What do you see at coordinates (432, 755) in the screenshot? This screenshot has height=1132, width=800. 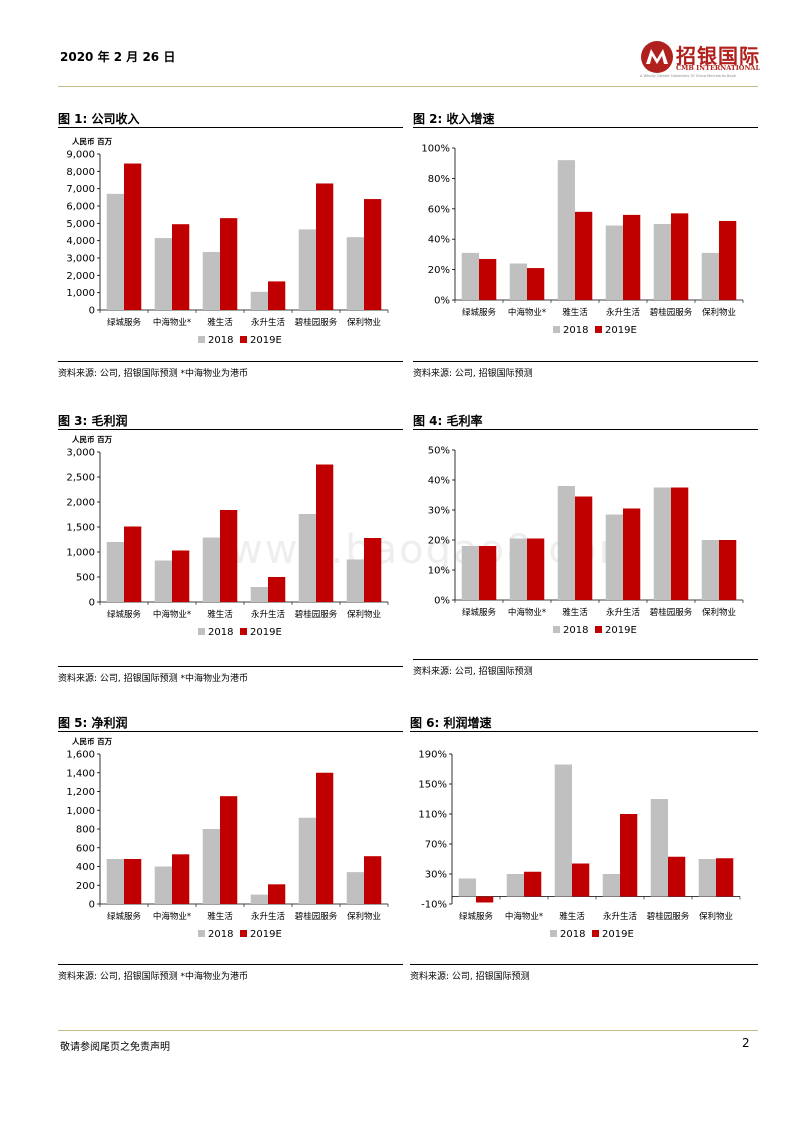 I see `y-tick-label: 190%` at bounding box center [432, 755].